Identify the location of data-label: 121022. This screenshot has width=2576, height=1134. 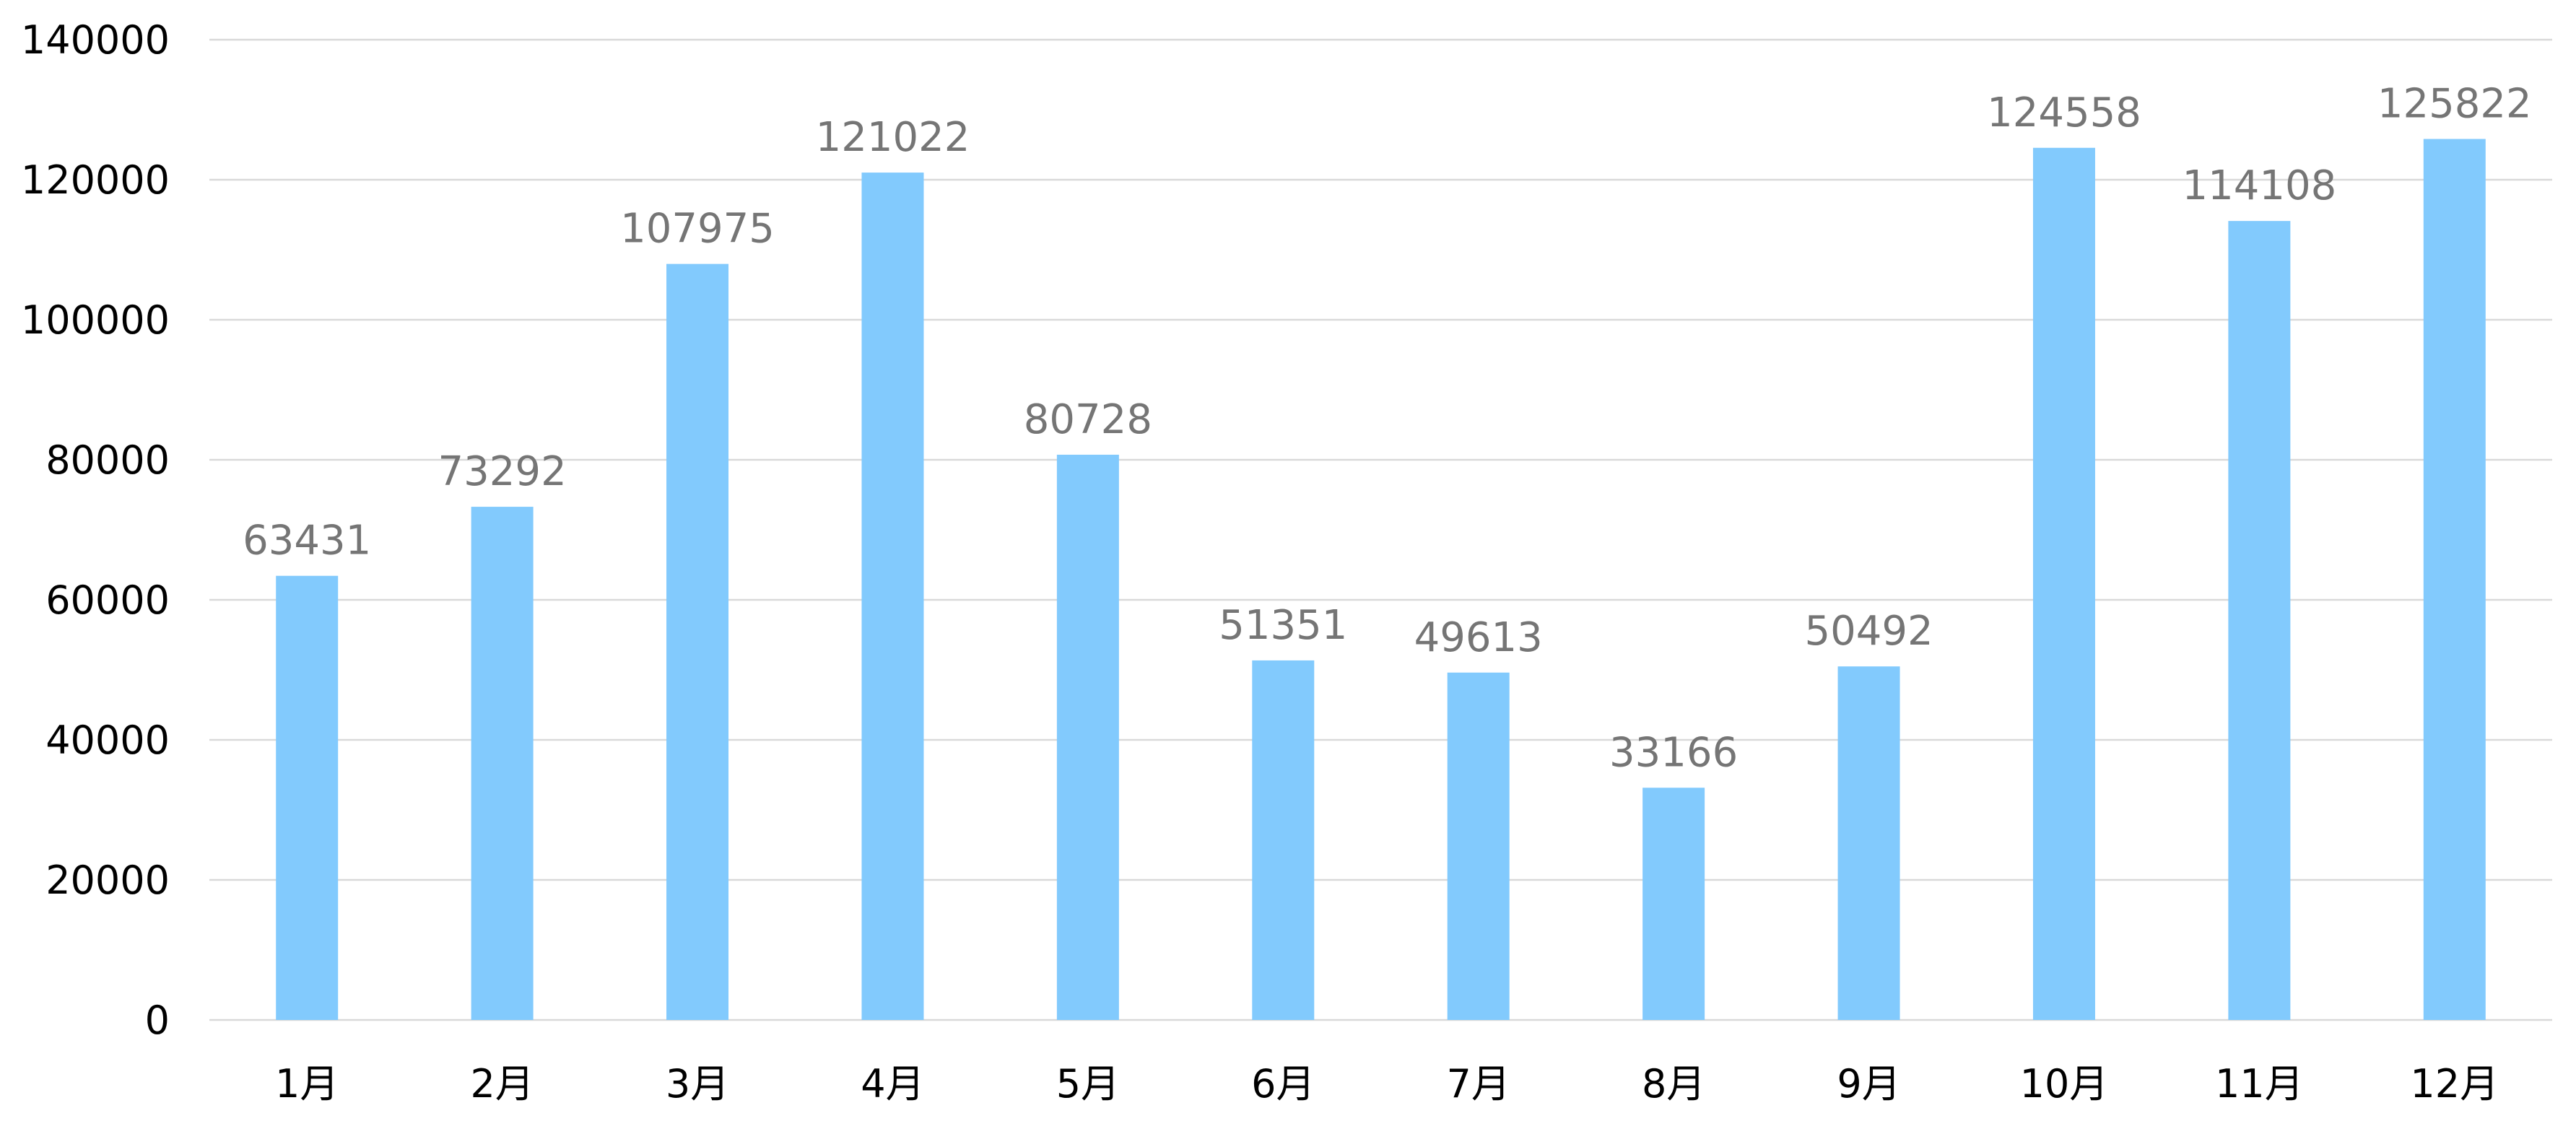
(893, 137).